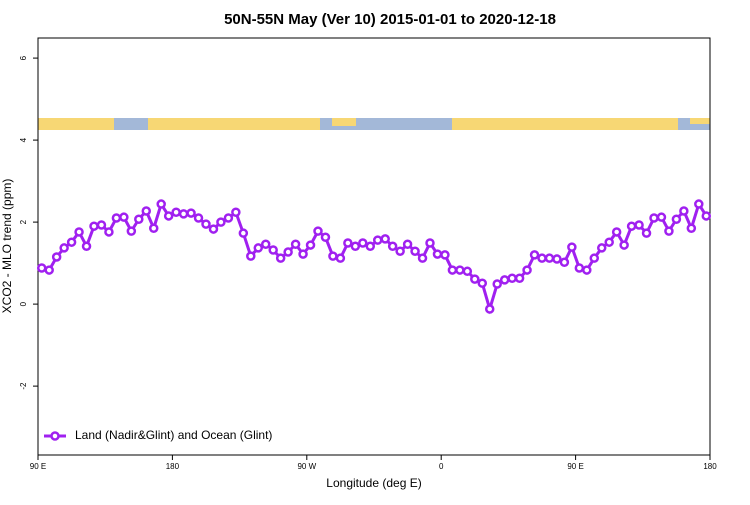 The image size is (750, 505). Describe the element at coordinates (55, 436) in the screenshot. I see `legend-marker` at that location.